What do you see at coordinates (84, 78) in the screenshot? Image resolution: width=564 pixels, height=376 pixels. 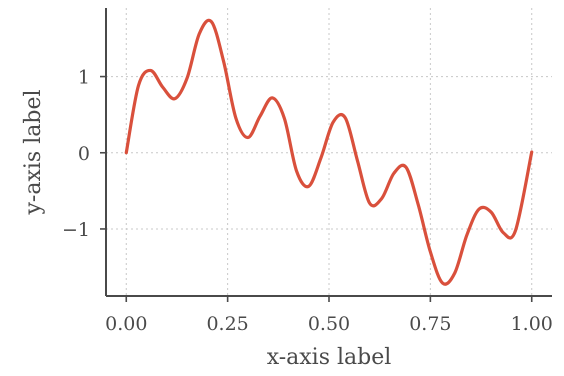 I see `y-tick-label: 1` at bounding box center [84, 78].